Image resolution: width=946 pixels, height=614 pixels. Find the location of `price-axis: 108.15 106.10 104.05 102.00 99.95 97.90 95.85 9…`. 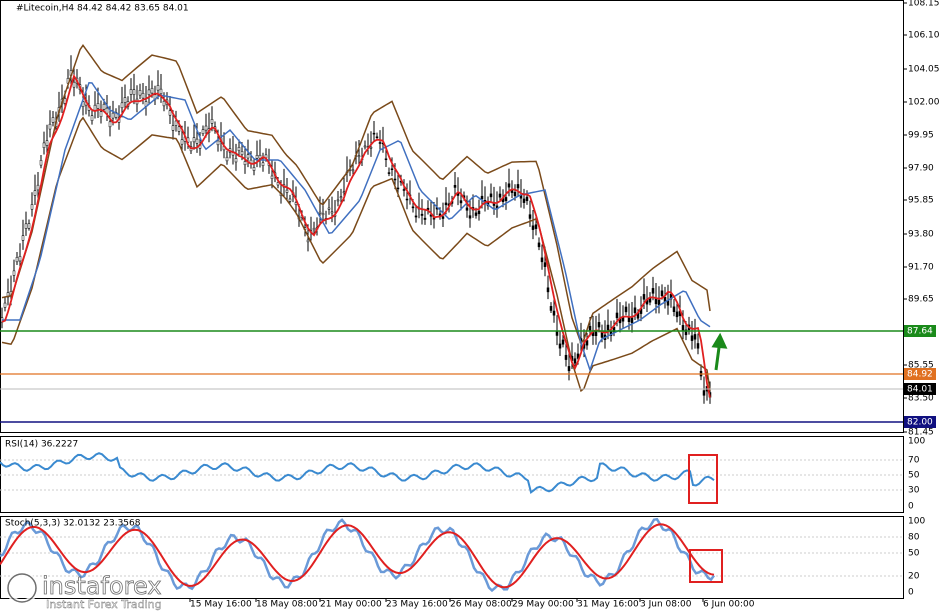

price-axis: 108.15 106.10 104.05 102.00 99.95 97.90 95.85 9… is located at coordinates (921, 299).